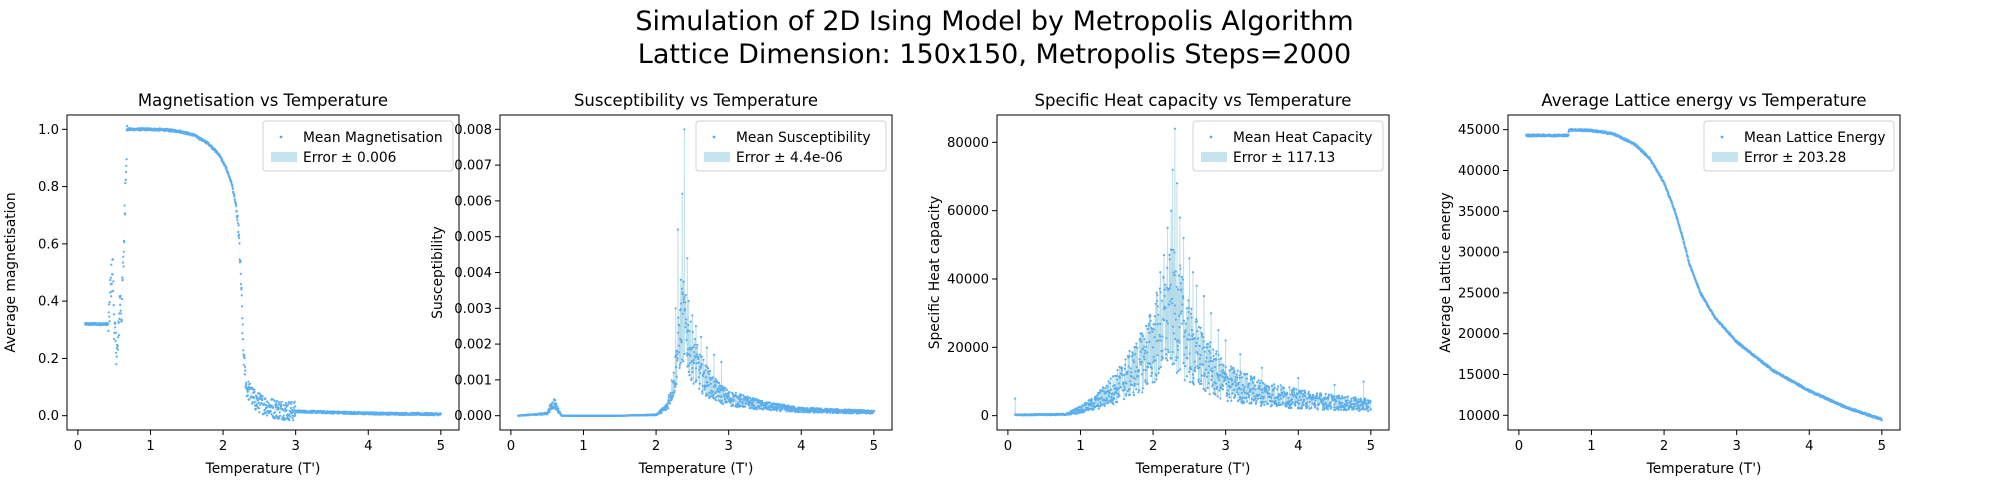 The width and height of the screenshot is (1989, 495). I want to click on y-tick-label: 0.000, so click(473, 416).